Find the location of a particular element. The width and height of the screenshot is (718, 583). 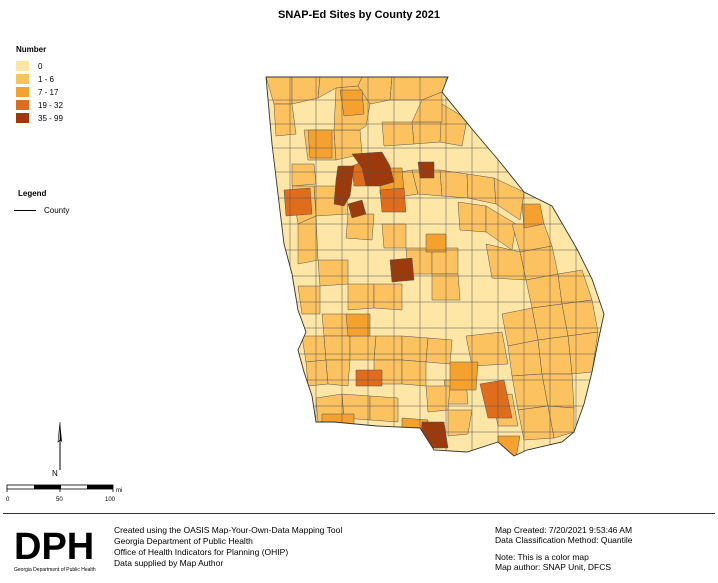

legend-label: 7 - 17 is located at coordinates (48, 92).